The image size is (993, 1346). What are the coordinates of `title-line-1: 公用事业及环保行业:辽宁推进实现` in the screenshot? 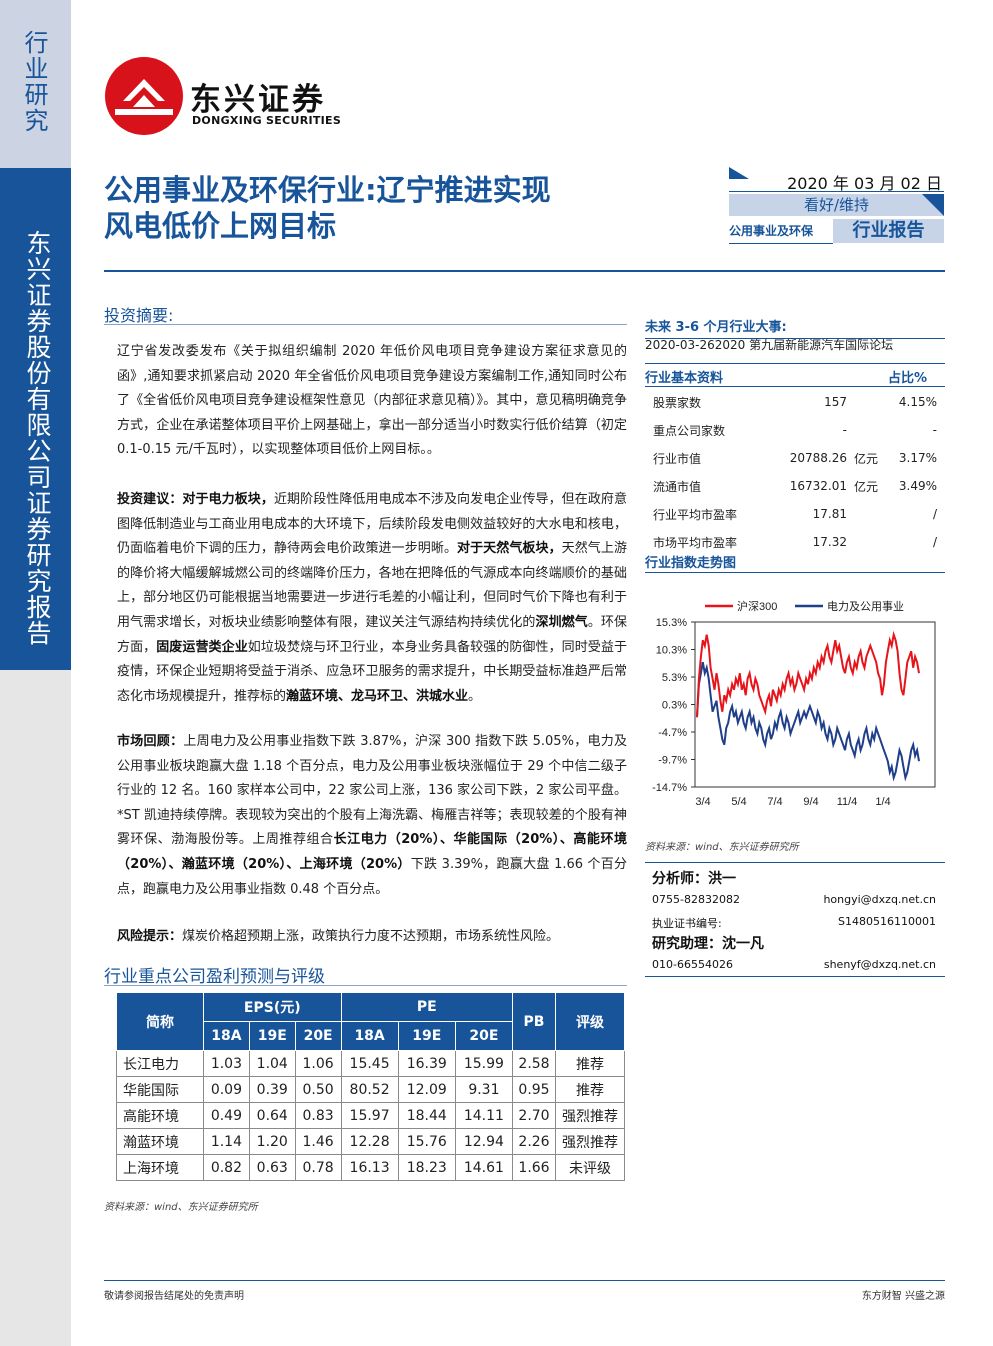 It's located at (327, 190).